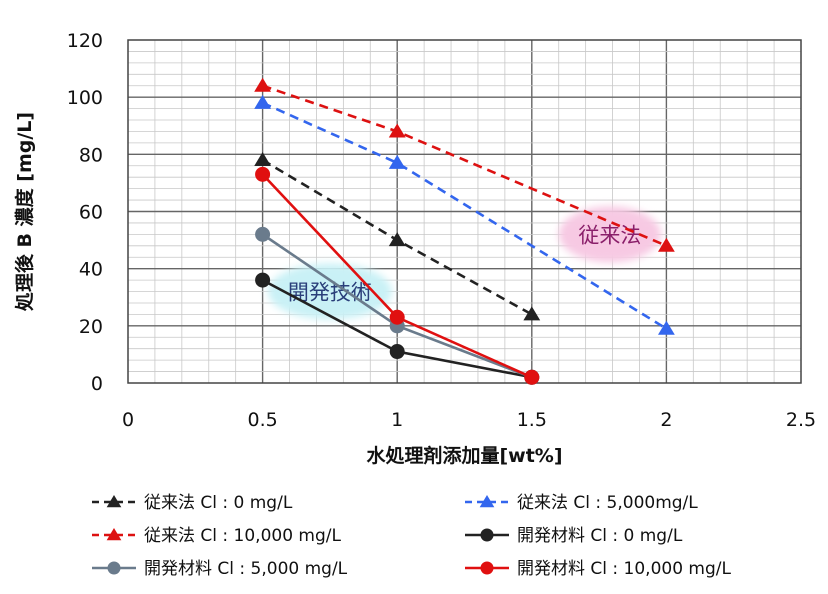 The height and width of the screenshot is (594, 828). I want to click on y-tick-labels: 0 20 40 60 80 100 120, so click(85, 212).